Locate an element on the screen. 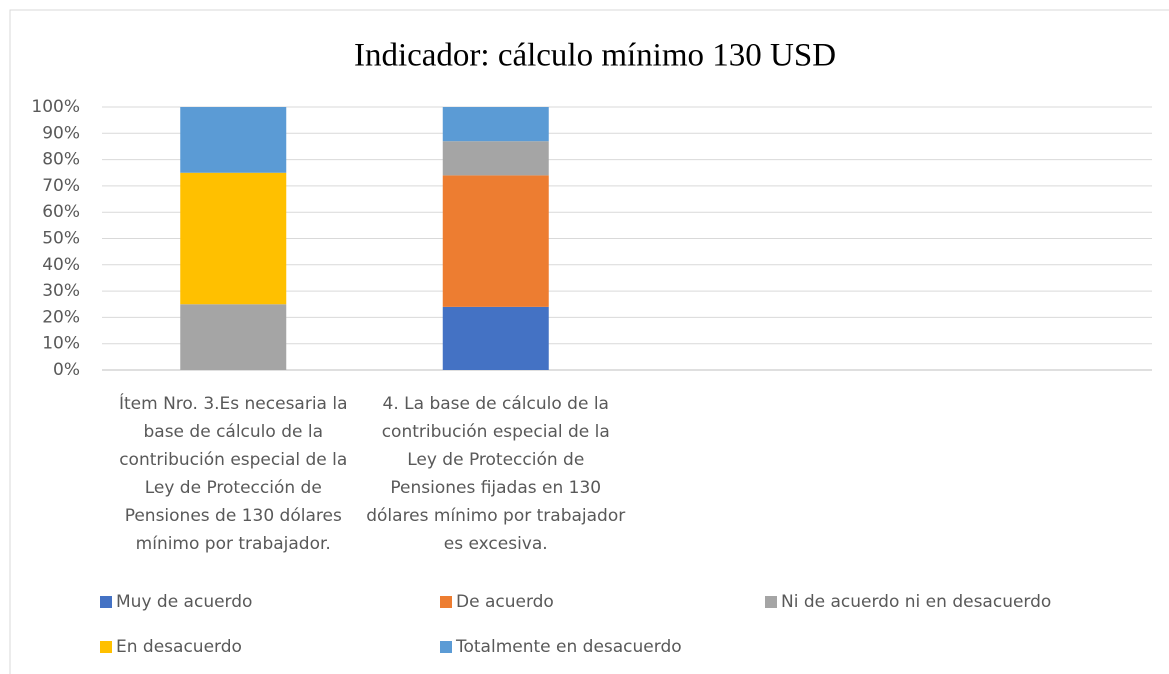 The height and width of the screenshot is (674, 1169). y-tick-label: 20% is located at coordinates (61, 317).